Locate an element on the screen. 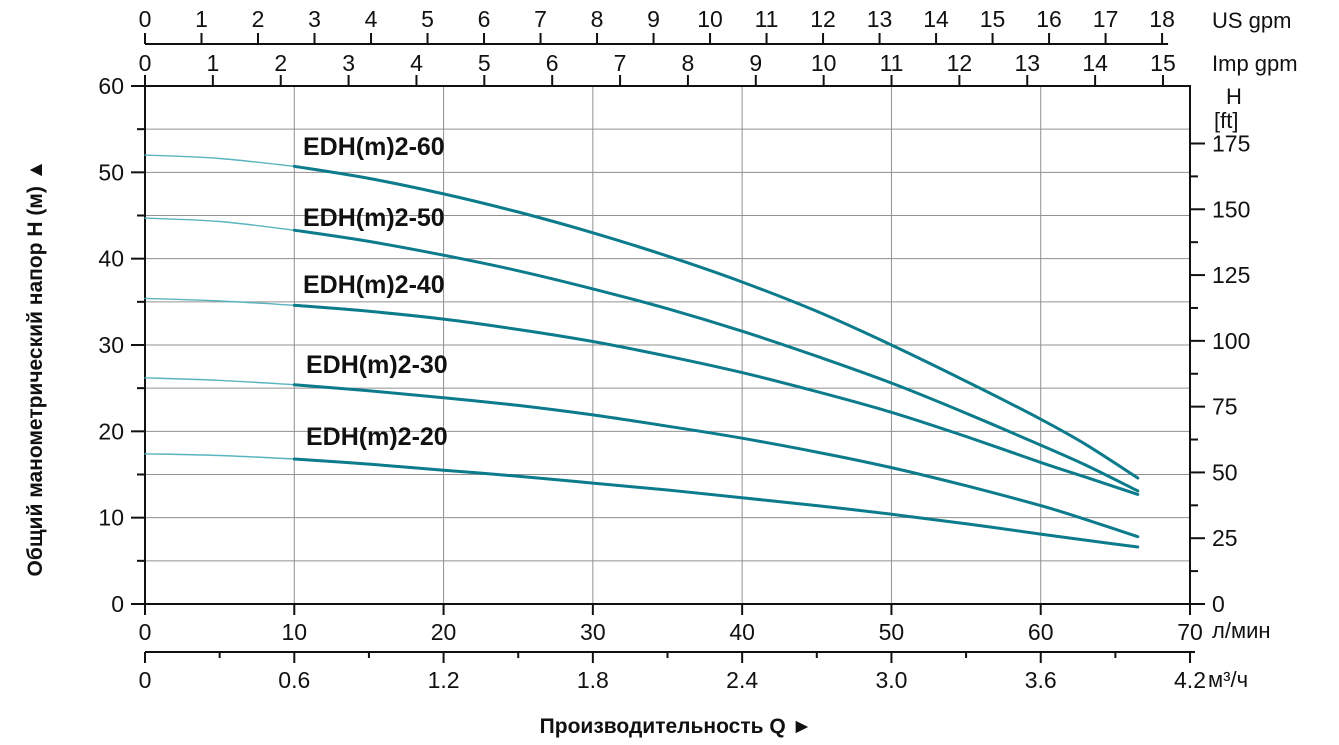 The image size is (1339, 745). us-gpm-tick-label: 2 is located at coordinates (258, 19).